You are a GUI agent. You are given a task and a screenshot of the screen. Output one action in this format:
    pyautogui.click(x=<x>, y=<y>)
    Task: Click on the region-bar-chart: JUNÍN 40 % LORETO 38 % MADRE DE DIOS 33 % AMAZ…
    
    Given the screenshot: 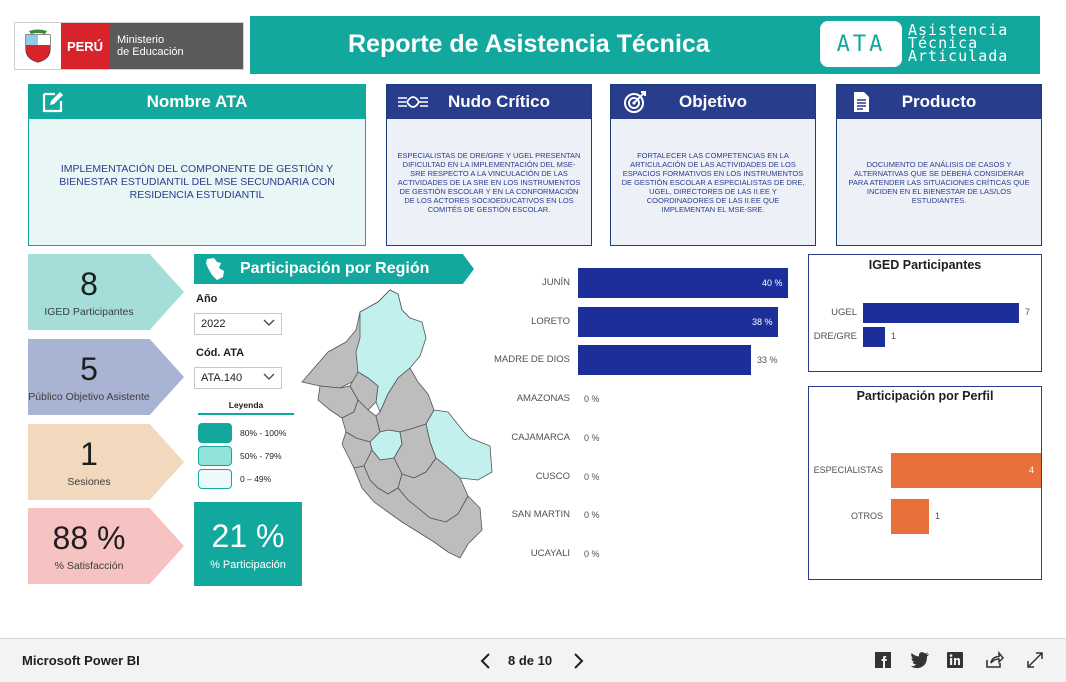 What is the action you would take?
    pyautogui.click(x=640, y=417)
    